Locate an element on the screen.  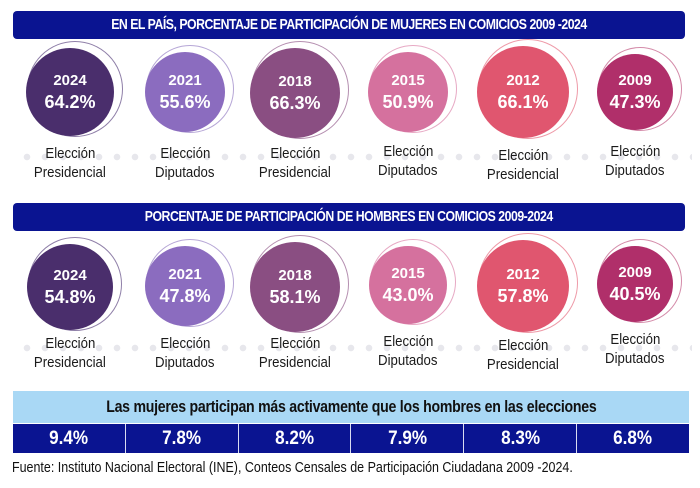
percentage-circle: 2018 58.1% is located at coordinates (295, 287).